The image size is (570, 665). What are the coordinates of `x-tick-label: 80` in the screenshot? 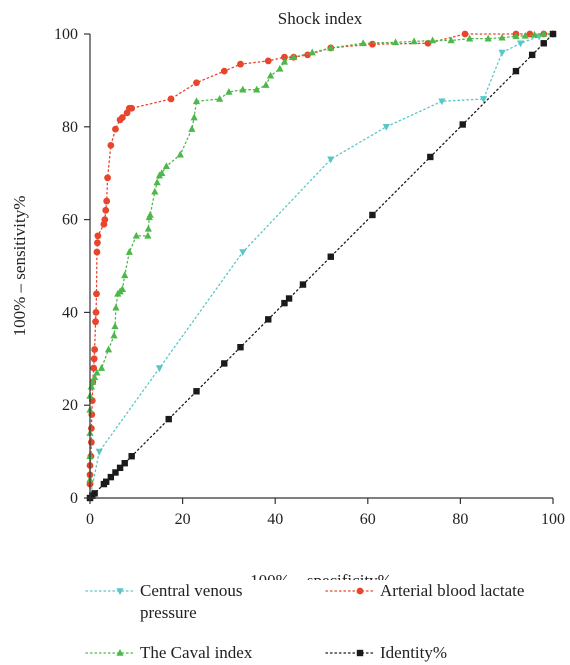 It's located at (460, 519).